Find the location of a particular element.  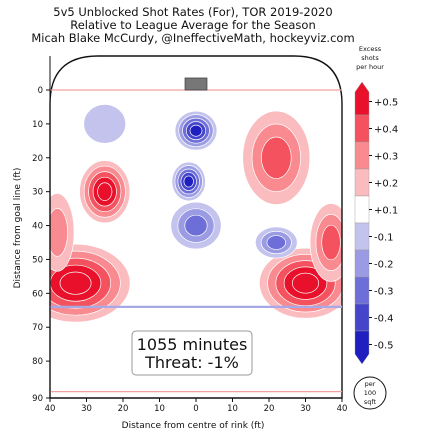

goal-net-icon is located at coordinates (196, 84).